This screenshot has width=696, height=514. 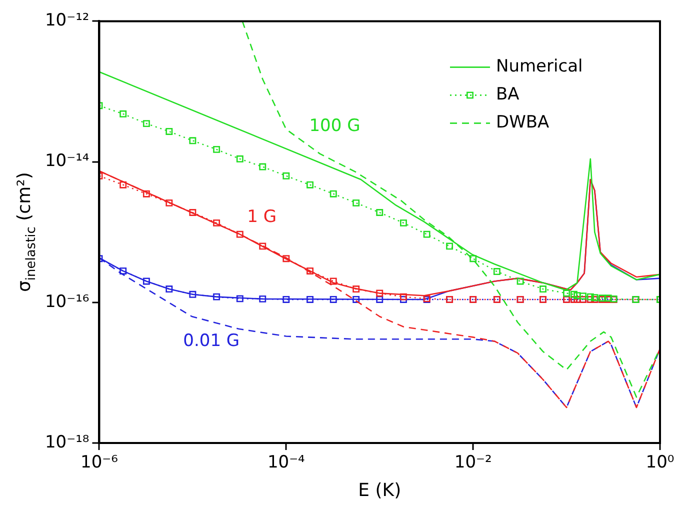 I want to click on annotation: 1 G, so click(x=262, y=216).